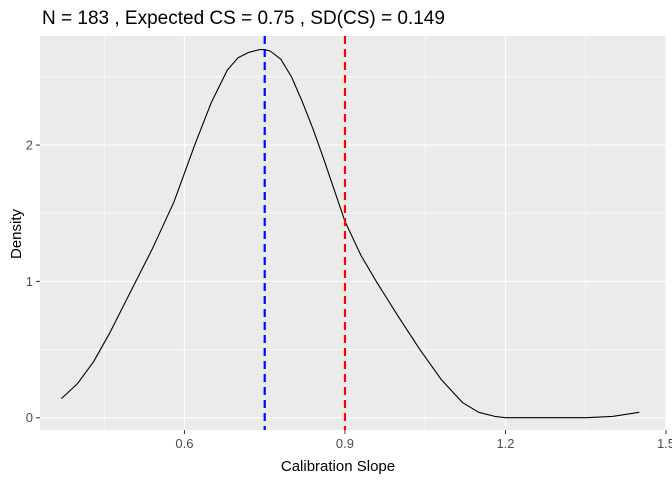  I want to click on y-tick-label: 0, so click(29, 417).